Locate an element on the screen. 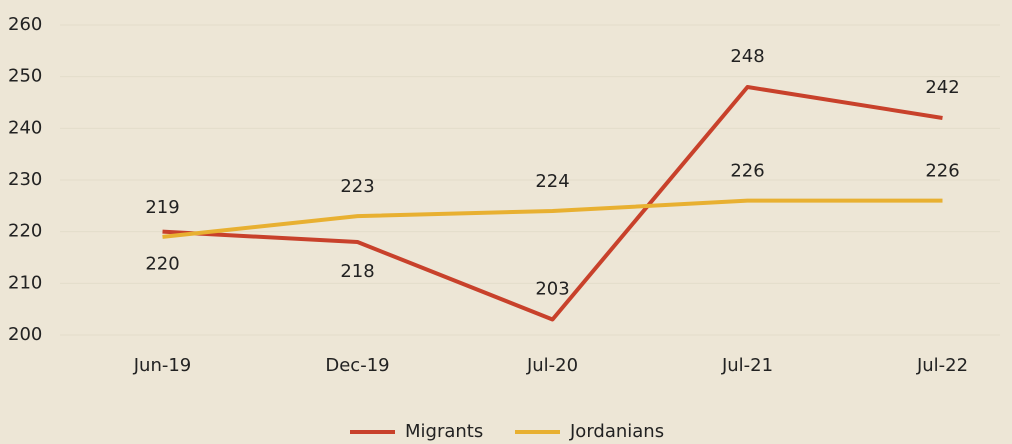 This screenshot has height=444, width=1012. y-tick-label: 220 is located at coordinates (25, 231).